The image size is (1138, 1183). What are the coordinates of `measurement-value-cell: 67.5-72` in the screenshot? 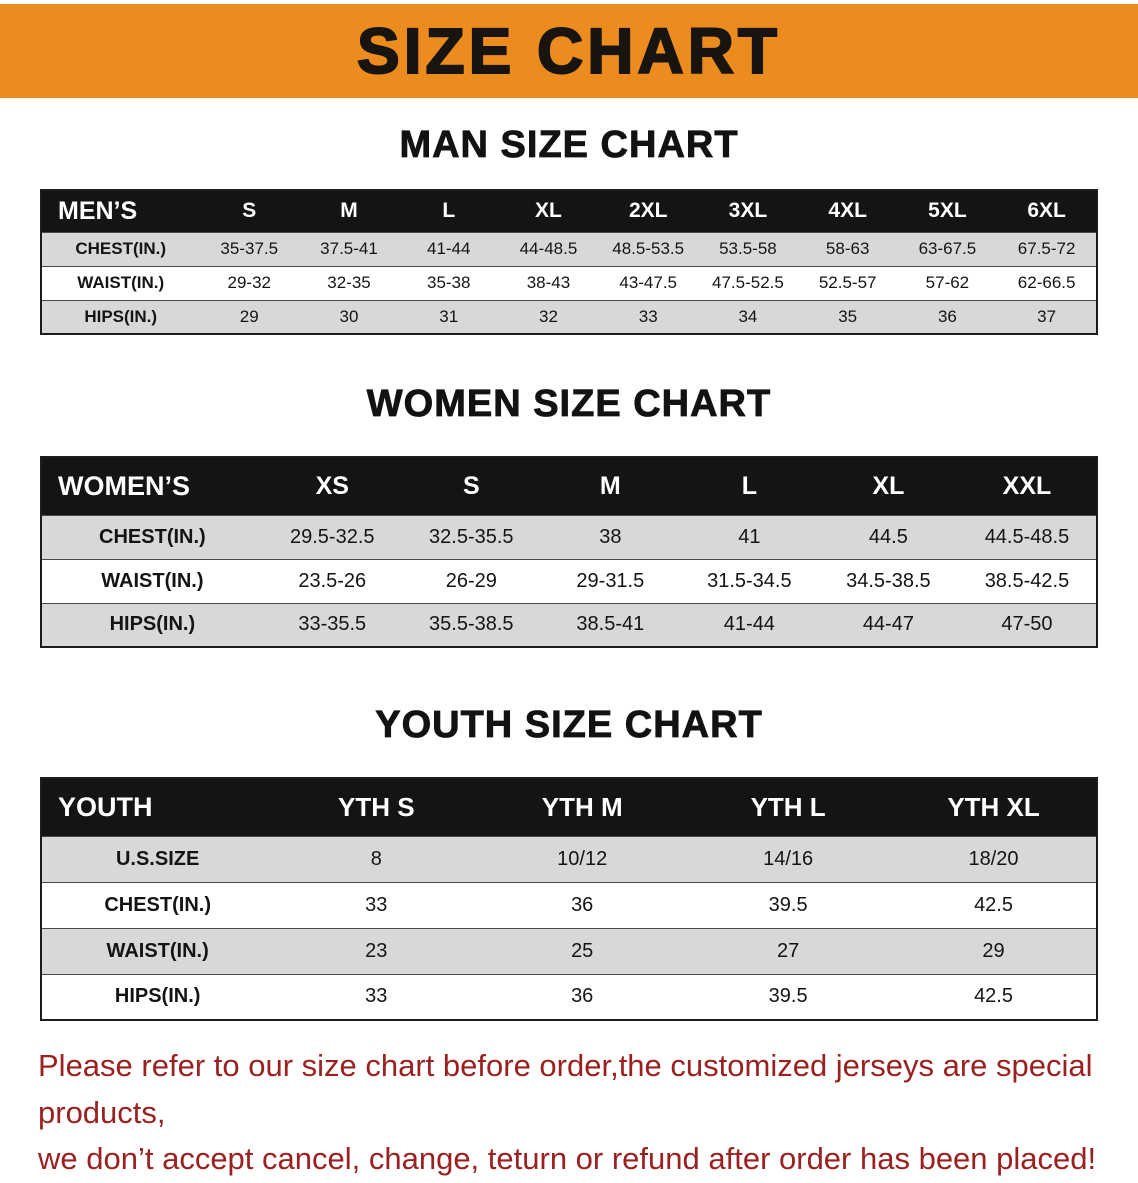 It's located at (1047, 249).